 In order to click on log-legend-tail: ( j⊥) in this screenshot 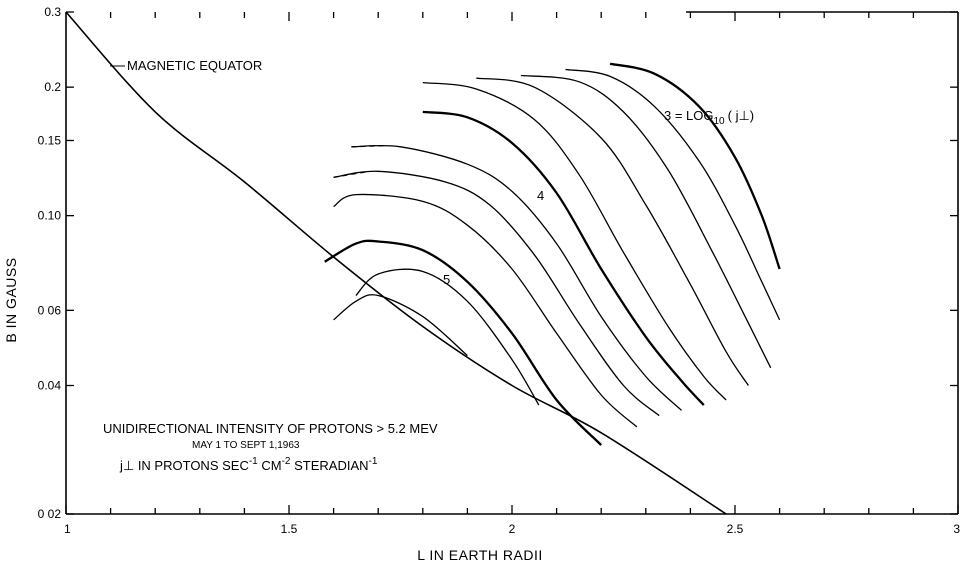, I will do `click(741, 115)`.